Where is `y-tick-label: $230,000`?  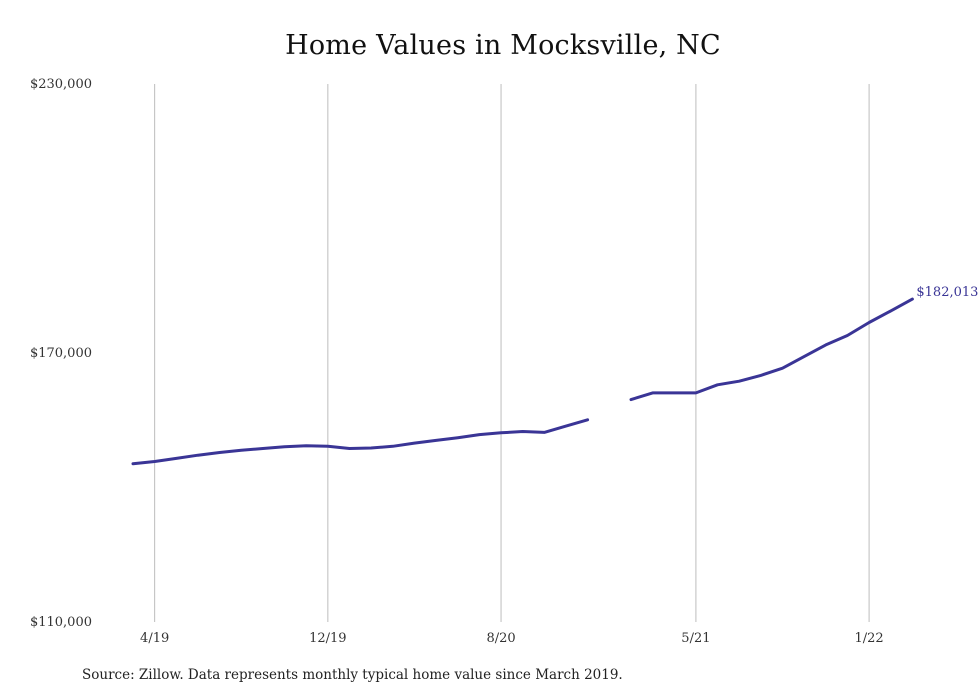
y-tick-label: $230,000 is located at coordinates (61, 84).